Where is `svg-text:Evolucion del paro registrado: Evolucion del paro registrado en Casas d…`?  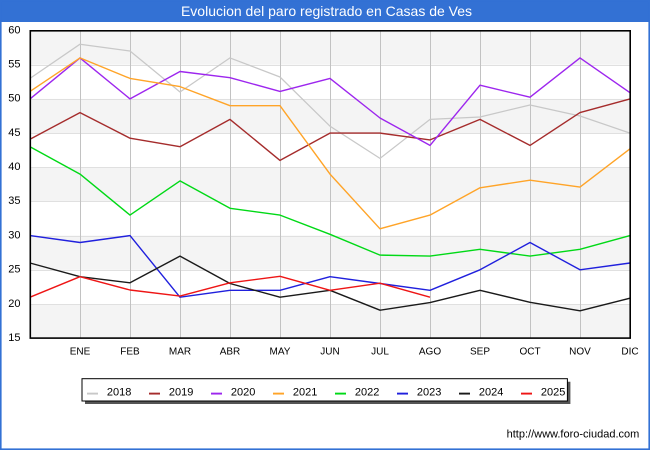
svg-text:Evolucion del paro registrado: Evolucion del paro registrado en Casas d… is located at coordinates (326, 11).